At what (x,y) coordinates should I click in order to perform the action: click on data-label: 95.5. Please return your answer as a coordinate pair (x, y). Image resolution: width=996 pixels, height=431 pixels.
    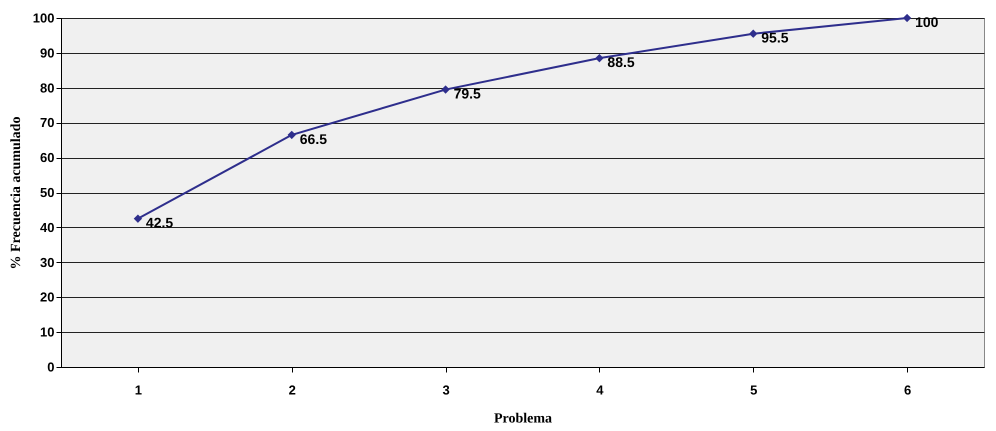
    Looking at the image, I should click on (775, 38).